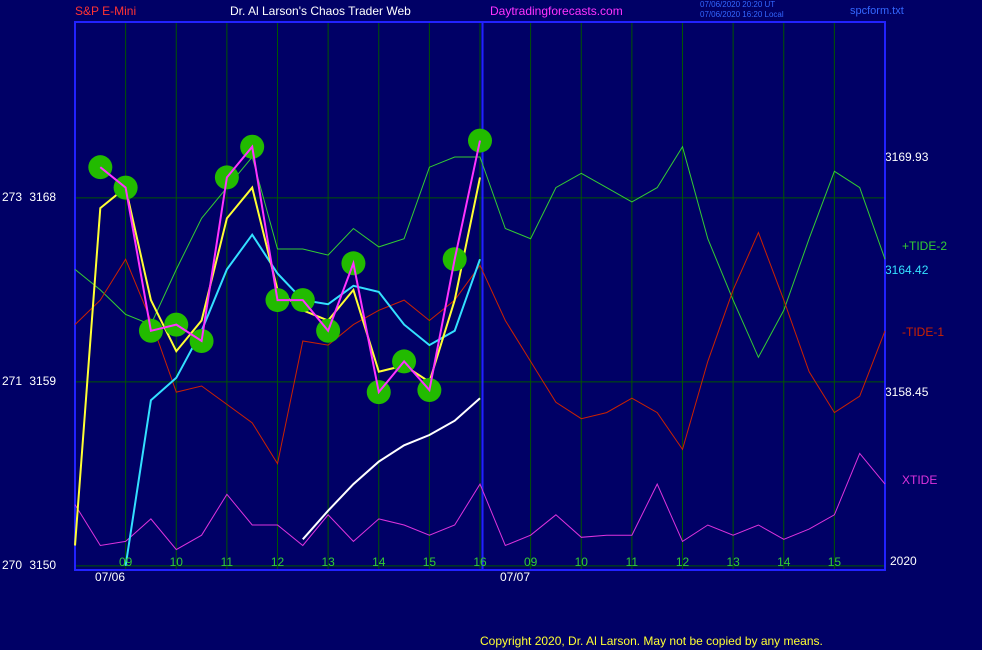 This screenshot has width=982, height=650. Describe the element at coordinates (919, 480) in the screenshot. I see `legend-label: XTIDE` at that location.